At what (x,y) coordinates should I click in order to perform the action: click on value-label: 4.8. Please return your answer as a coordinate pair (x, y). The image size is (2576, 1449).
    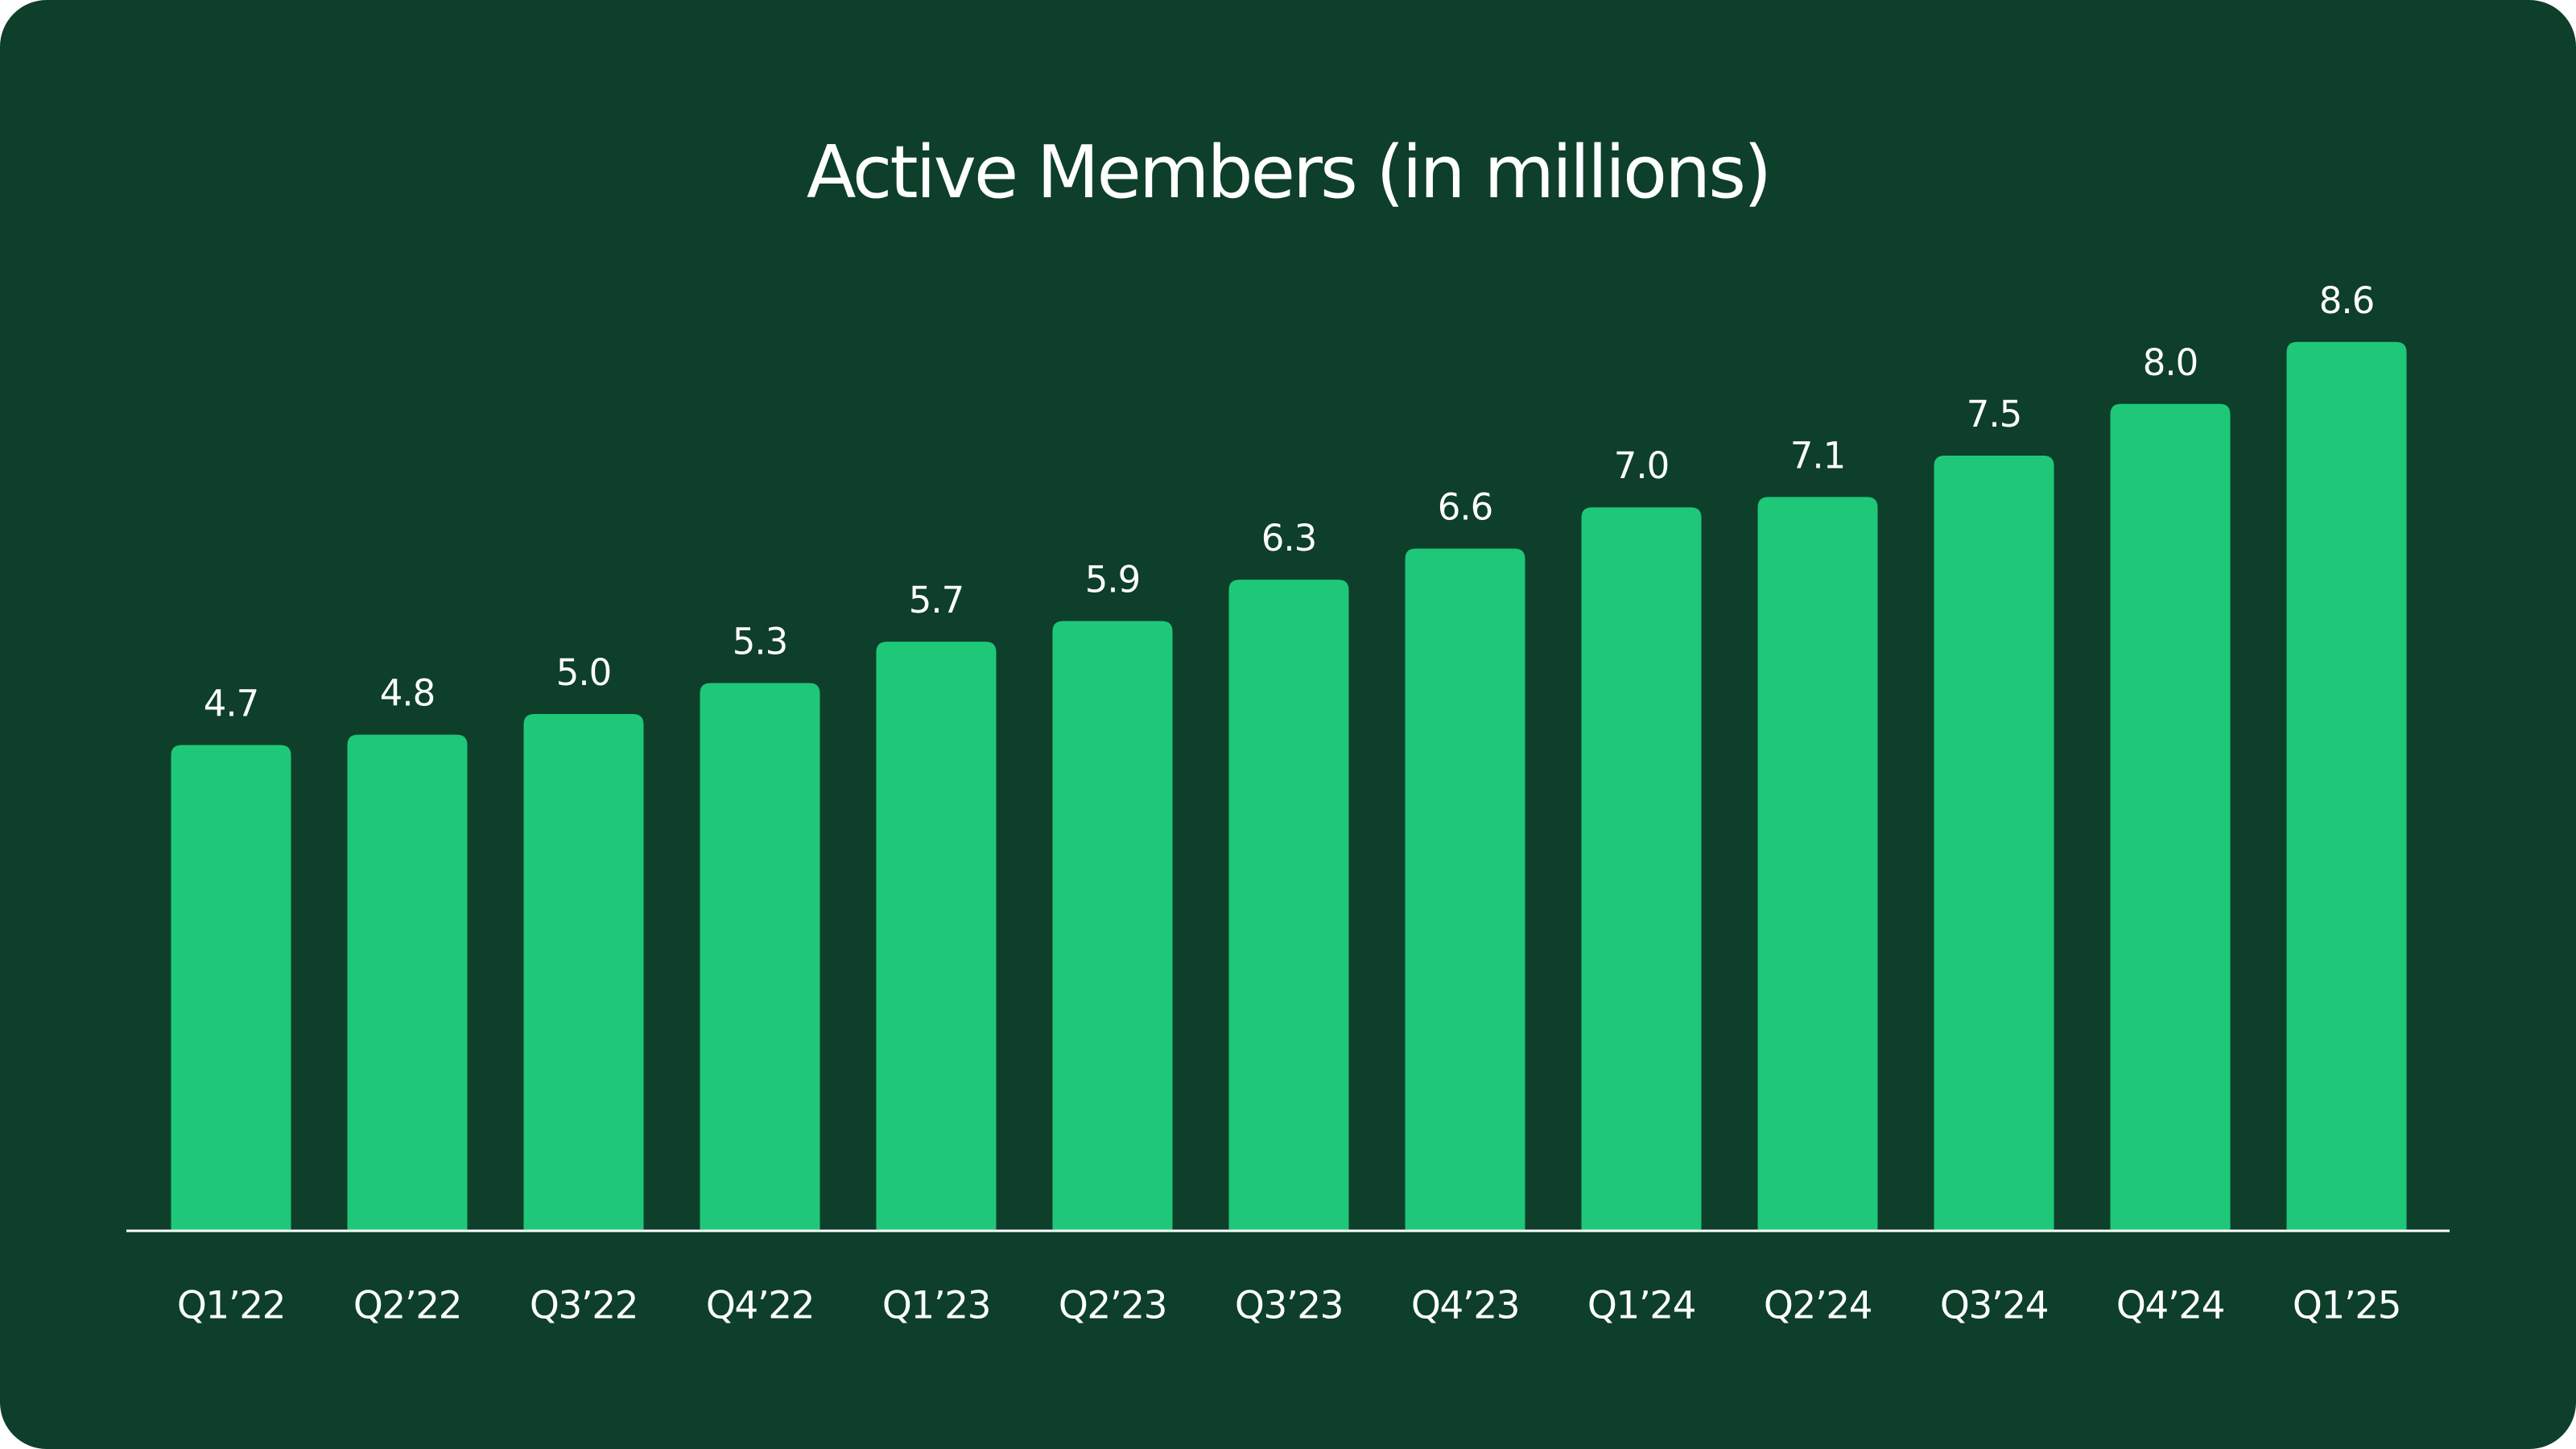
    Looking at the image, I should click on (408, 693).